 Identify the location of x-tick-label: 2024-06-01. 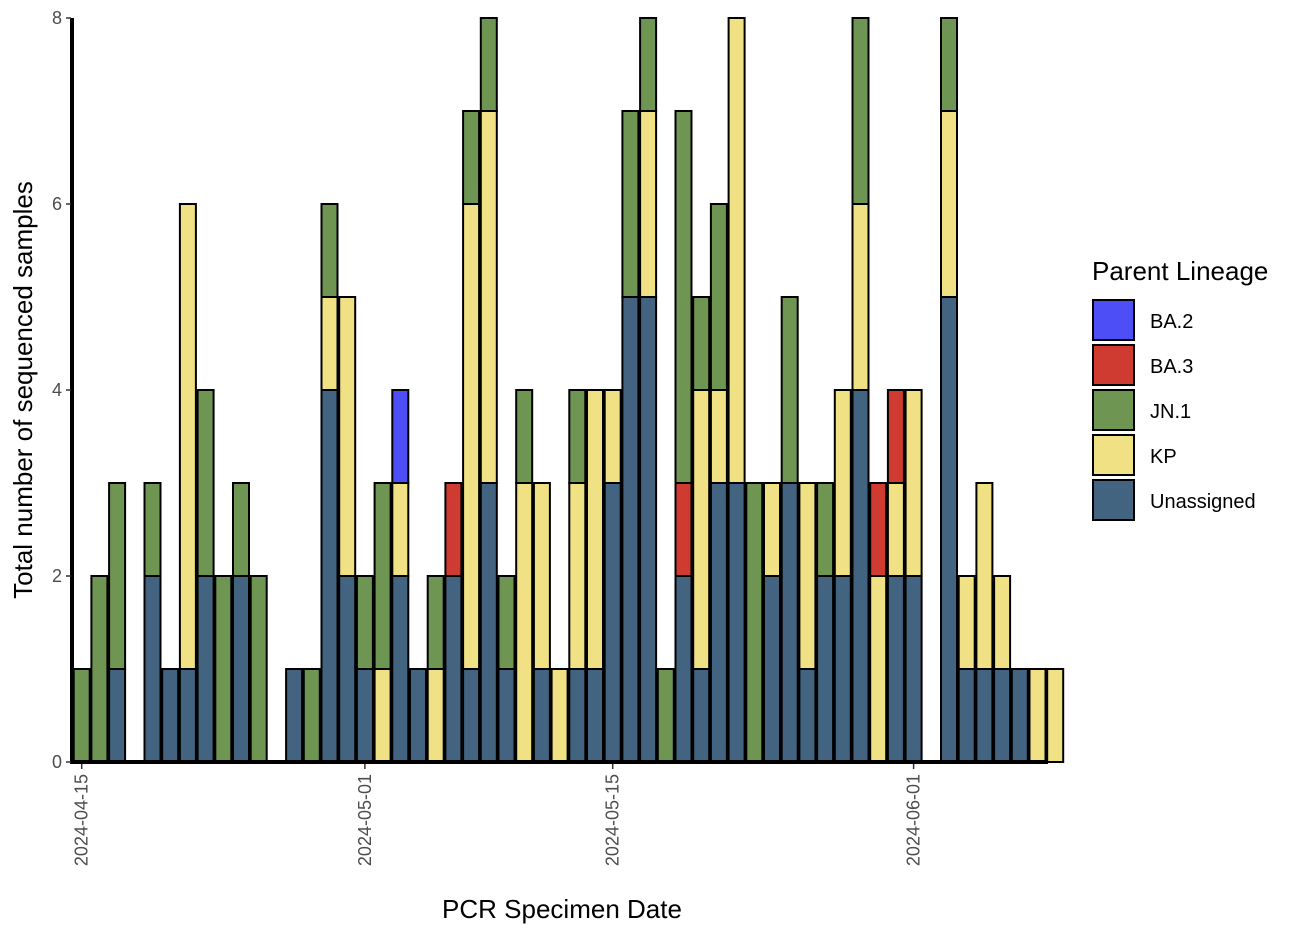
(914, 820).